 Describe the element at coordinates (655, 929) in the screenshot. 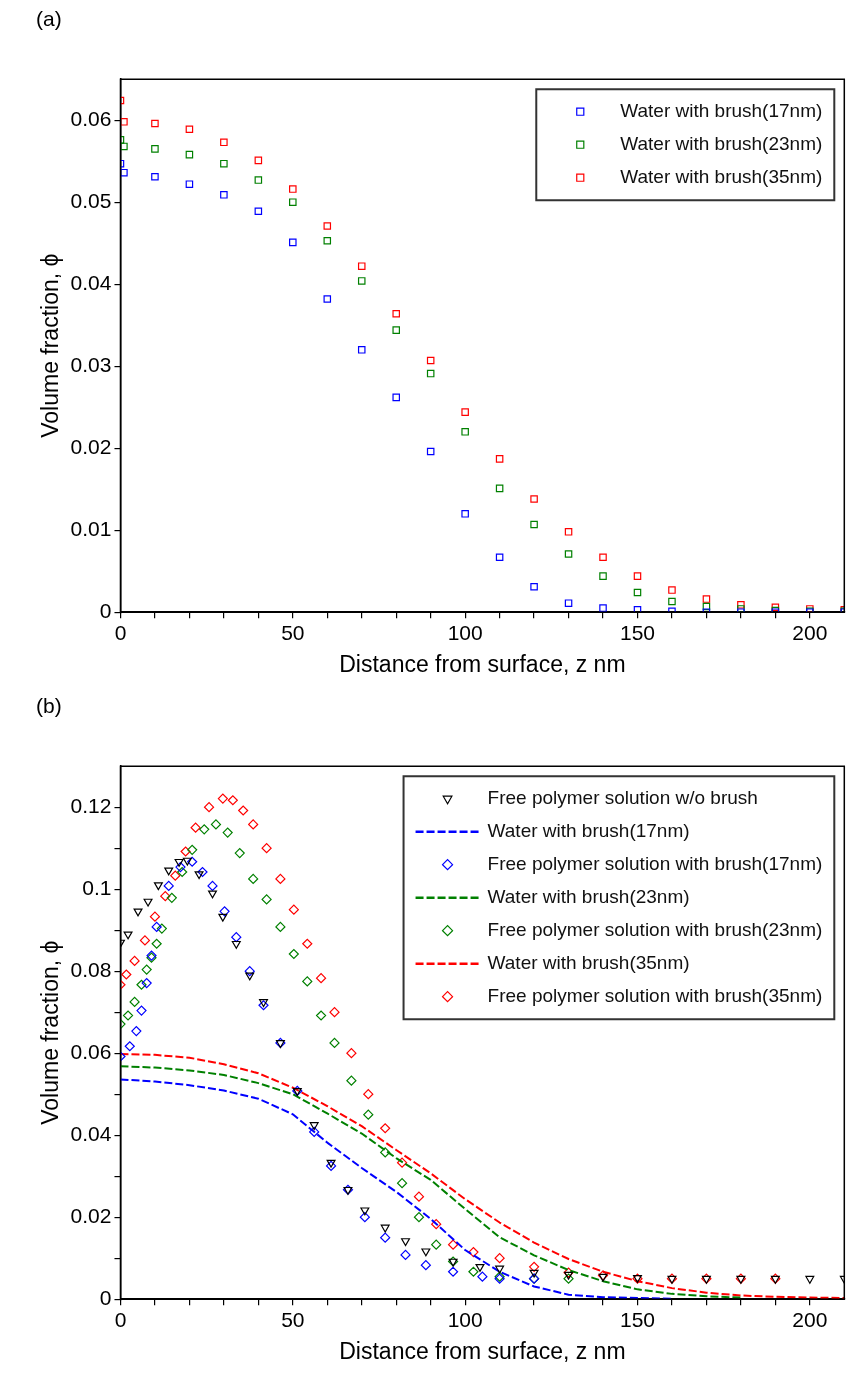

I see `legend-label: Free polymer solution with brush(23nm)` at that location.